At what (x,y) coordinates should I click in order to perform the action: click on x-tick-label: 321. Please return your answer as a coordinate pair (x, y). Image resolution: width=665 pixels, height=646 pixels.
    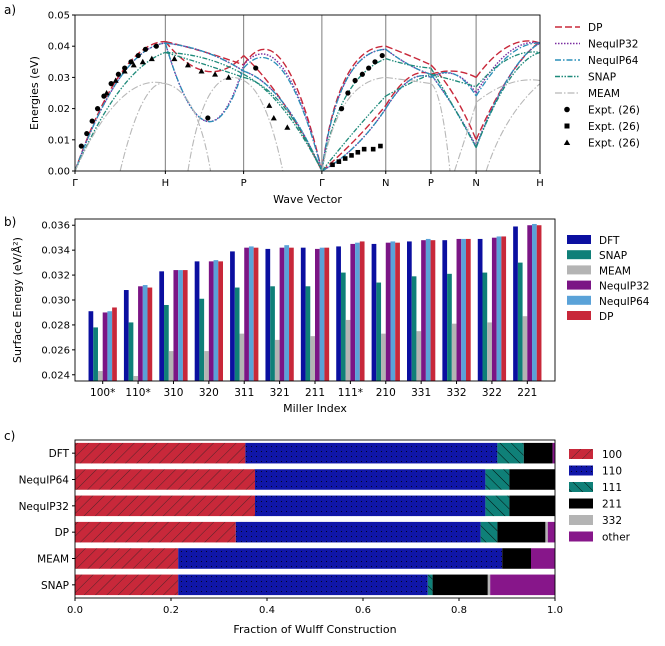
    Looking at the image, I should click on (280, 393).